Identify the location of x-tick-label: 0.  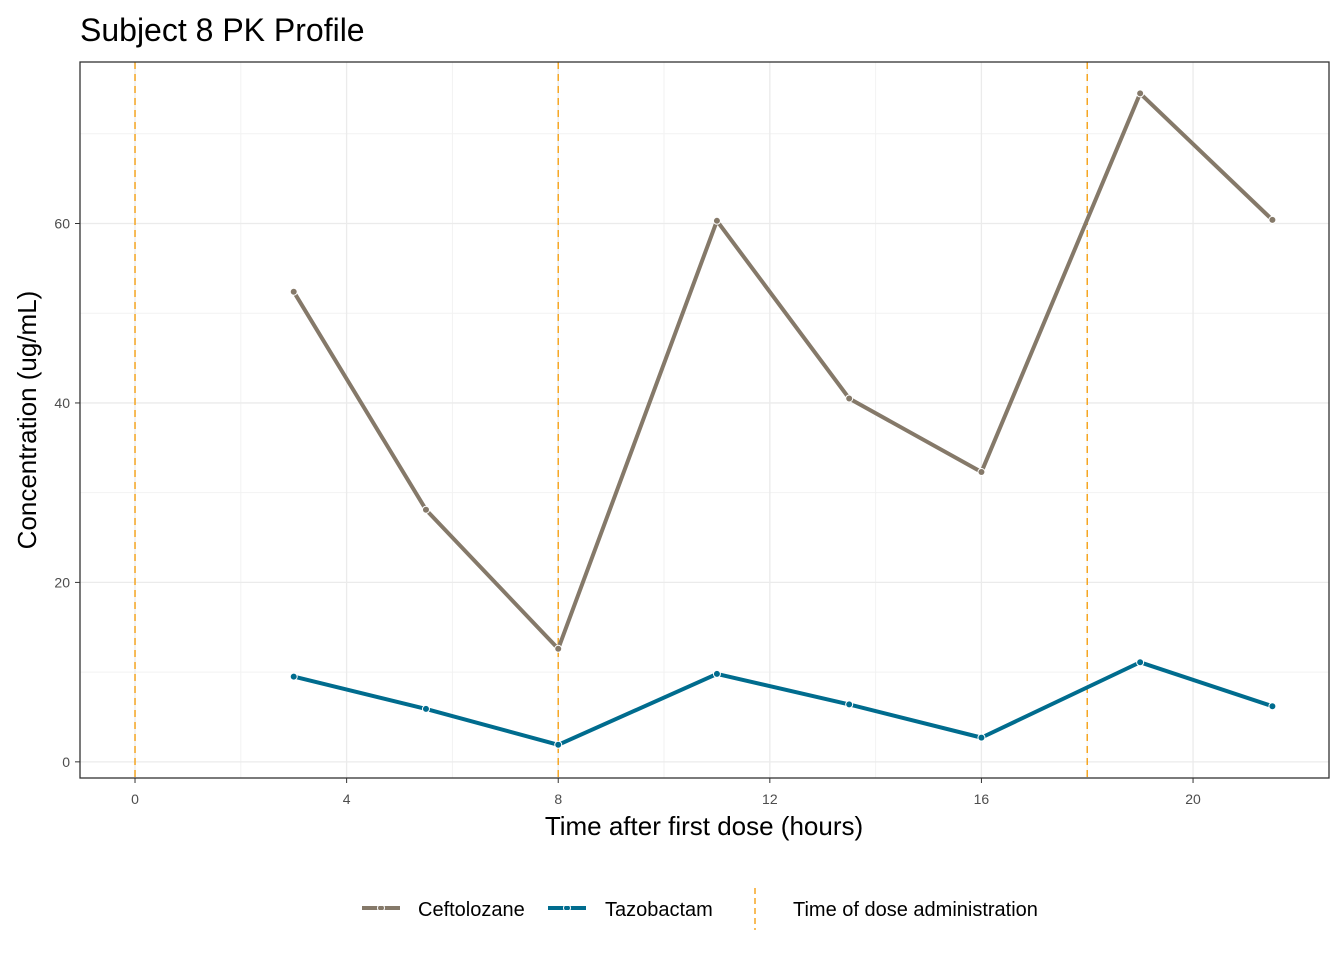
(135, 799).